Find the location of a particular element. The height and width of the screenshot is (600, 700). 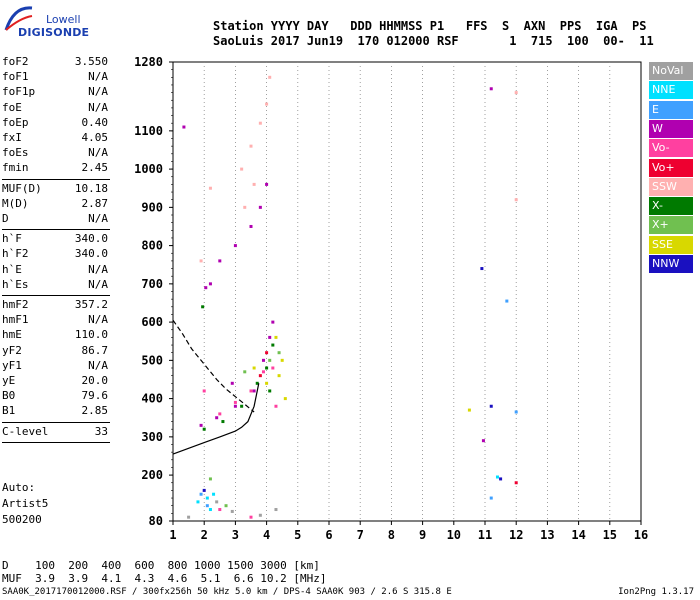

y-tick-label: 900 is located at coordinates (152, 207).